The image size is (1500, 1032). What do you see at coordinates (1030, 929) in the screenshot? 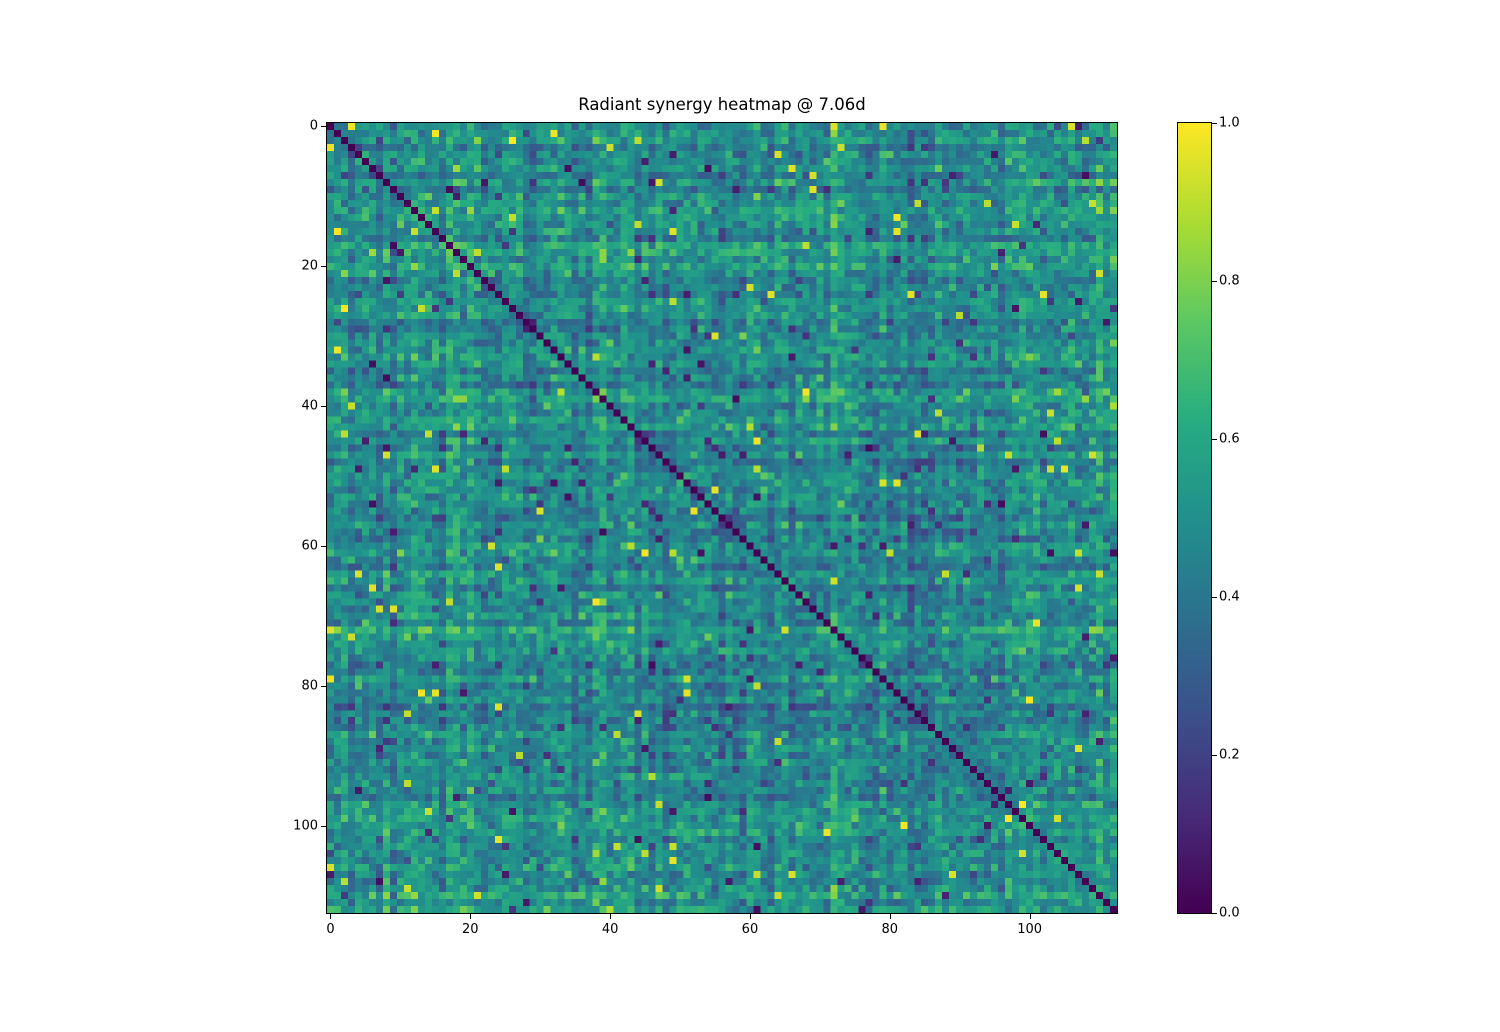
I see `x-tick-label: 100` at bounding box center [1030, 929].